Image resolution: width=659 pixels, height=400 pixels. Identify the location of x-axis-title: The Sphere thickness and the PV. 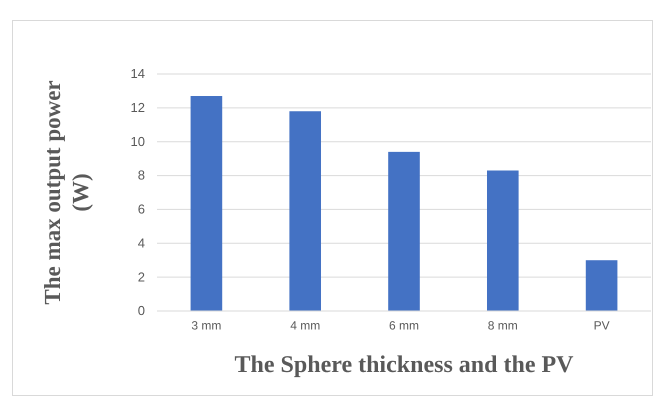
(404, 365).